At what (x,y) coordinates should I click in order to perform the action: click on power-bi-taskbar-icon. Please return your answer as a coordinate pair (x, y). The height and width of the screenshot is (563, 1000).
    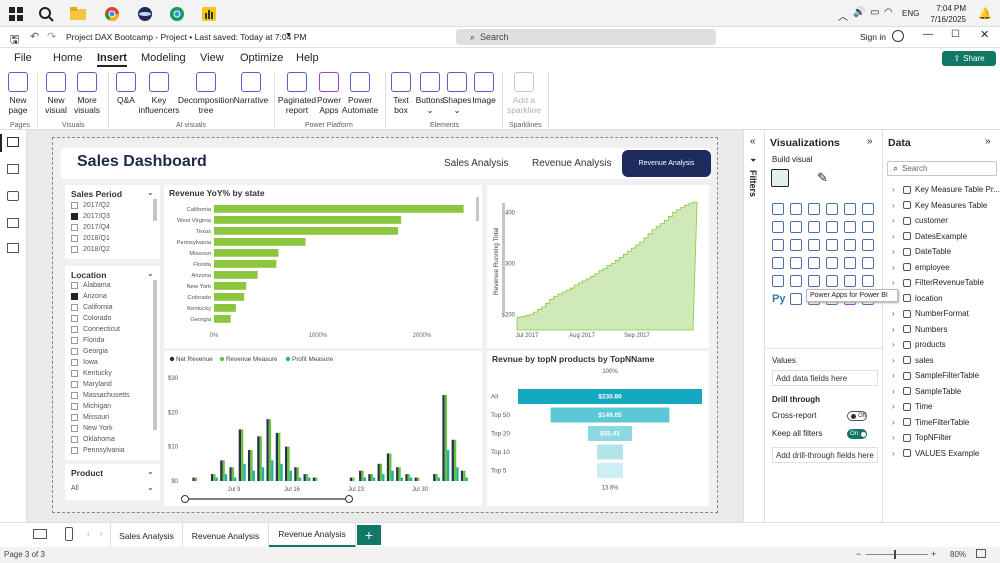
    Looking at the image, I should click on (209, 14).